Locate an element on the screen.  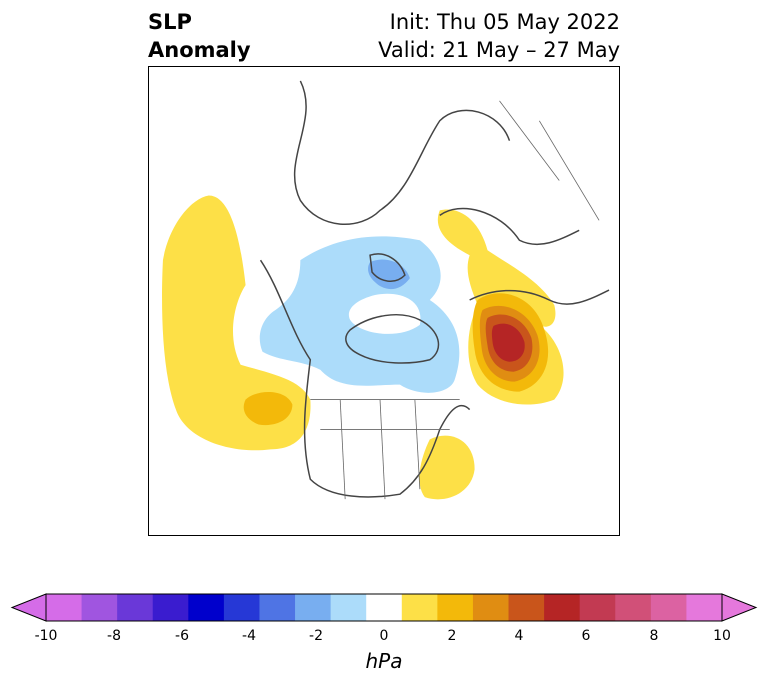
colorbar is located at coordinates (384, 607).